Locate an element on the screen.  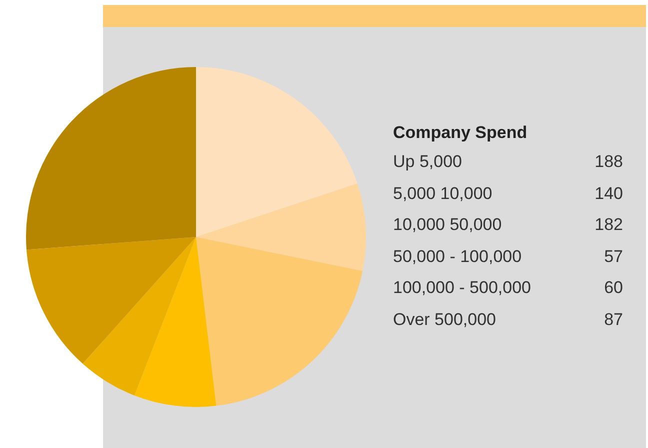
data-label: 57 is located at coordinates (613, 257).